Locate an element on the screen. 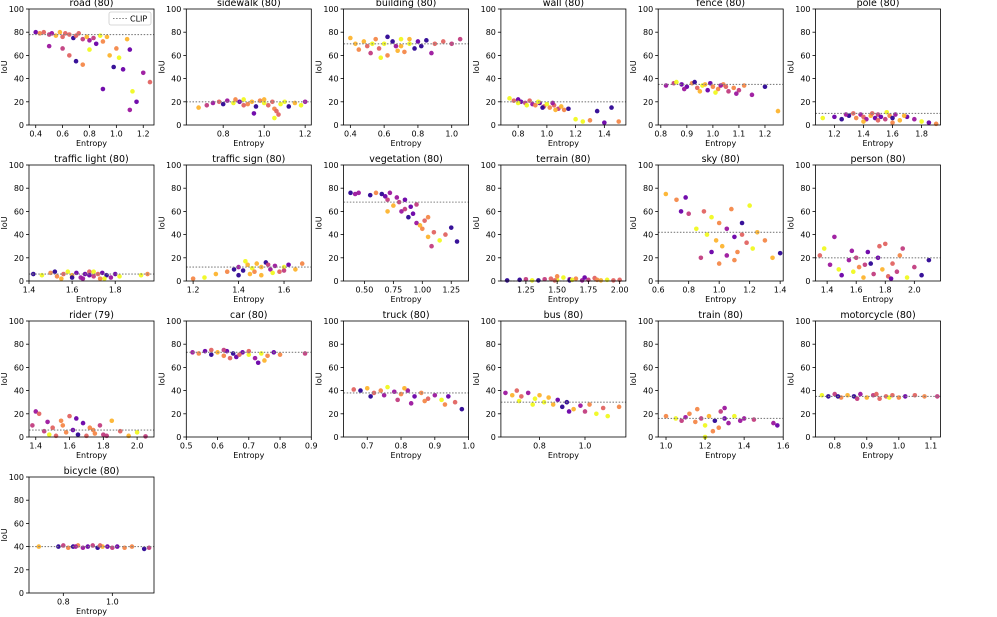 The image size is (997, 617). legend-box is located at coordinates (130, 18).